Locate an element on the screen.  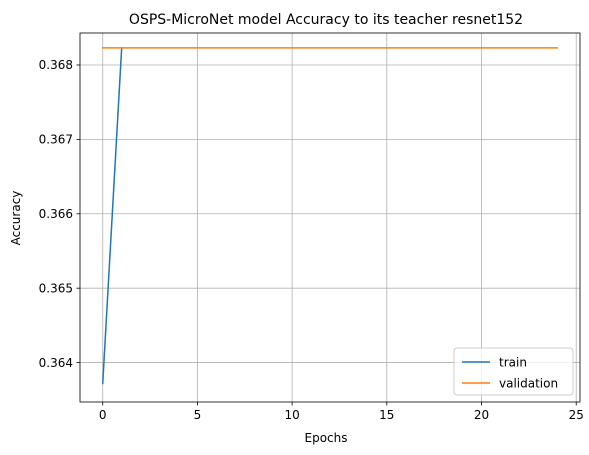
y-tick-label: 0.366 is located at coordinates (56, 214).